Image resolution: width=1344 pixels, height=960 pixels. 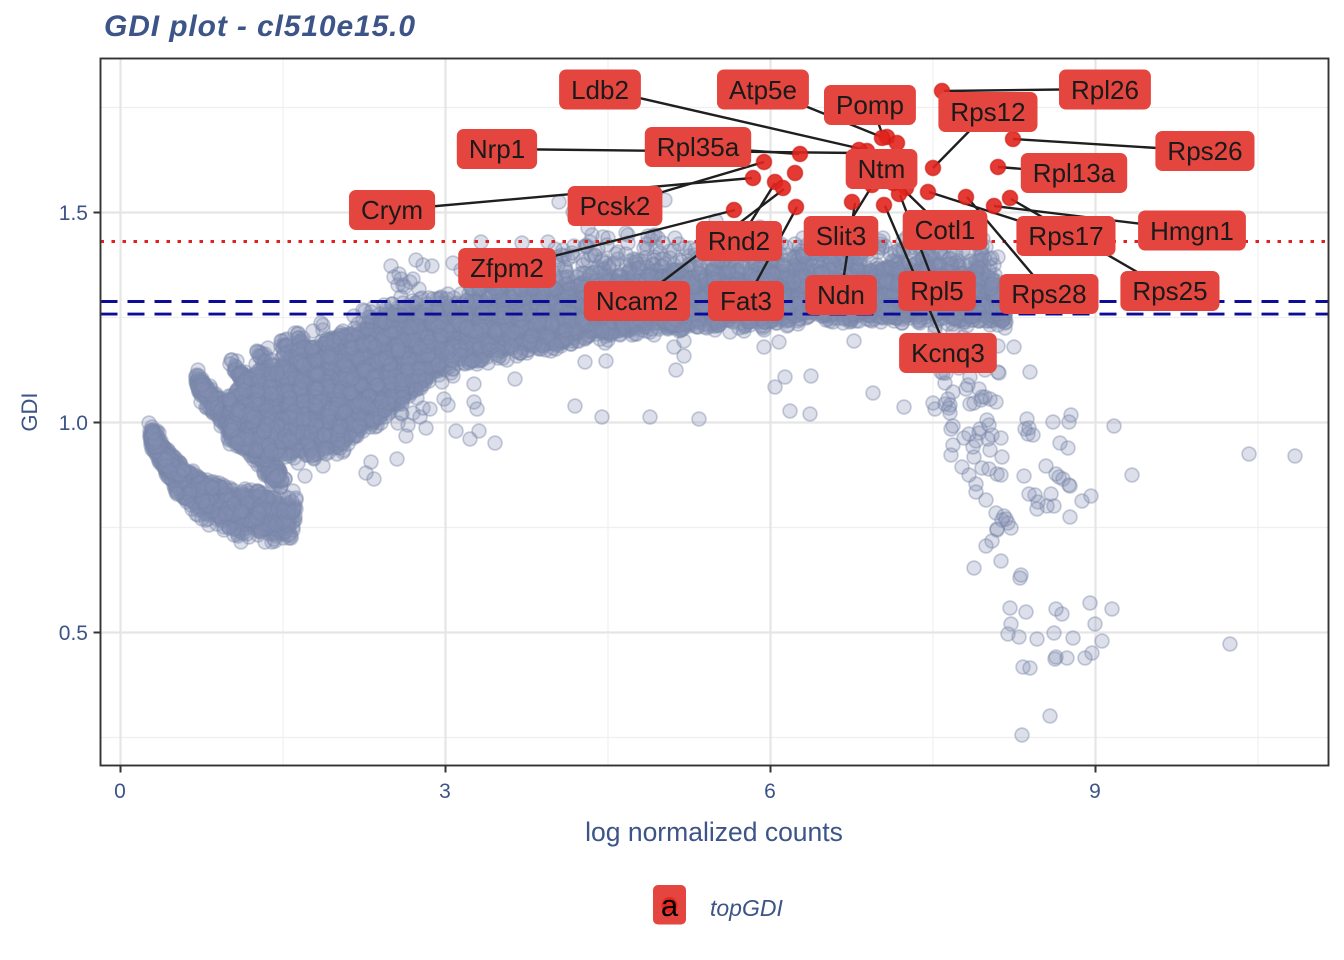 I want to click on svg-text: Pcsk2, so click(x=615, y=206).